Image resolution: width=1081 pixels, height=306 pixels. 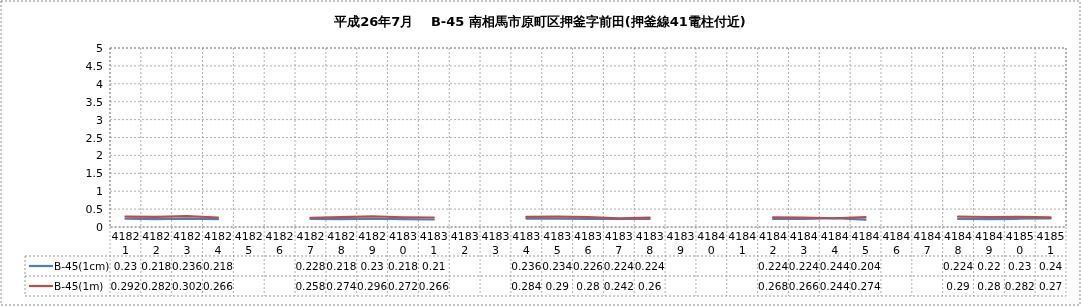 What do you see at coordinates (495, 243) in the screenshot?
I see `xtick: 41833` at bounding box center [495, 243].